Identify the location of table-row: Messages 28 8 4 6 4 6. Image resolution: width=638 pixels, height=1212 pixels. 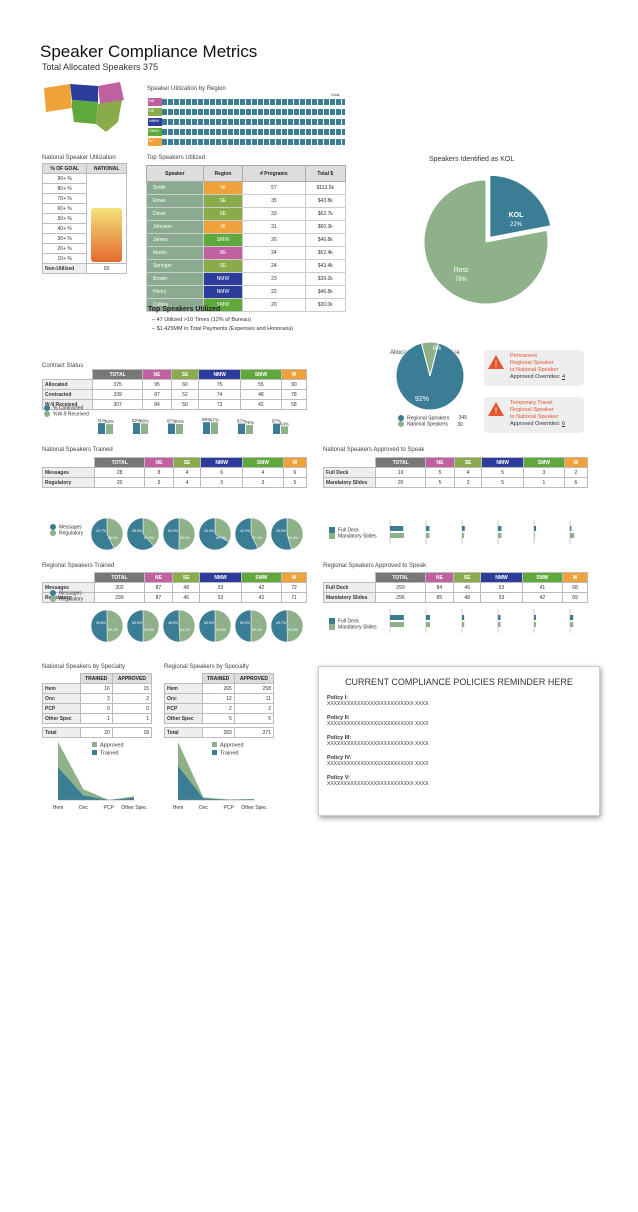
(175, 472).